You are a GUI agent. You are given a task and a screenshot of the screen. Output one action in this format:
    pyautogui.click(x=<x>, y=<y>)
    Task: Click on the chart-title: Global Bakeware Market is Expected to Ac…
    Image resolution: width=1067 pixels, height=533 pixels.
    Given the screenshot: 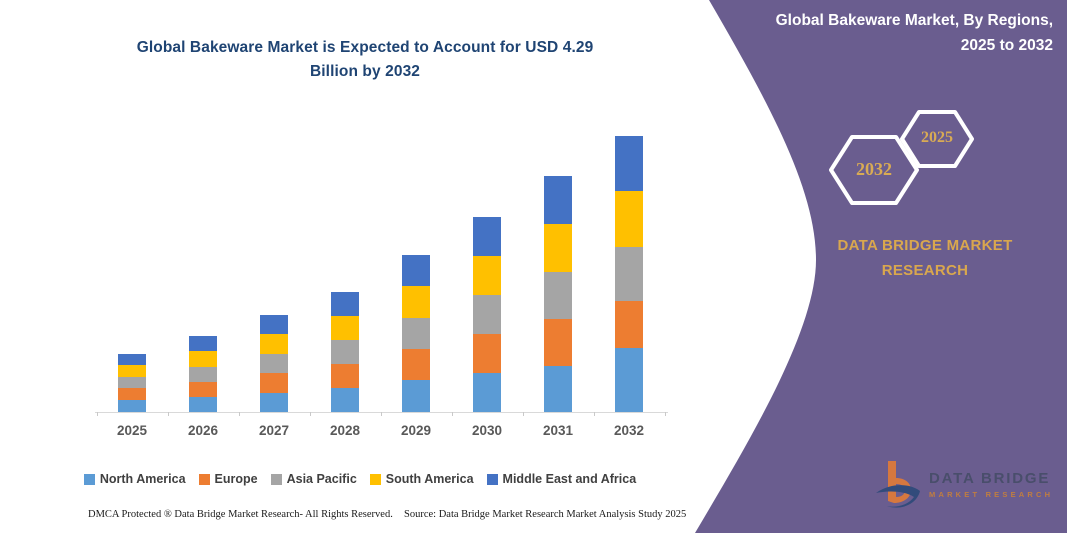 What is the action you would take?
    pyautogui.click(x=365, y=60)
    